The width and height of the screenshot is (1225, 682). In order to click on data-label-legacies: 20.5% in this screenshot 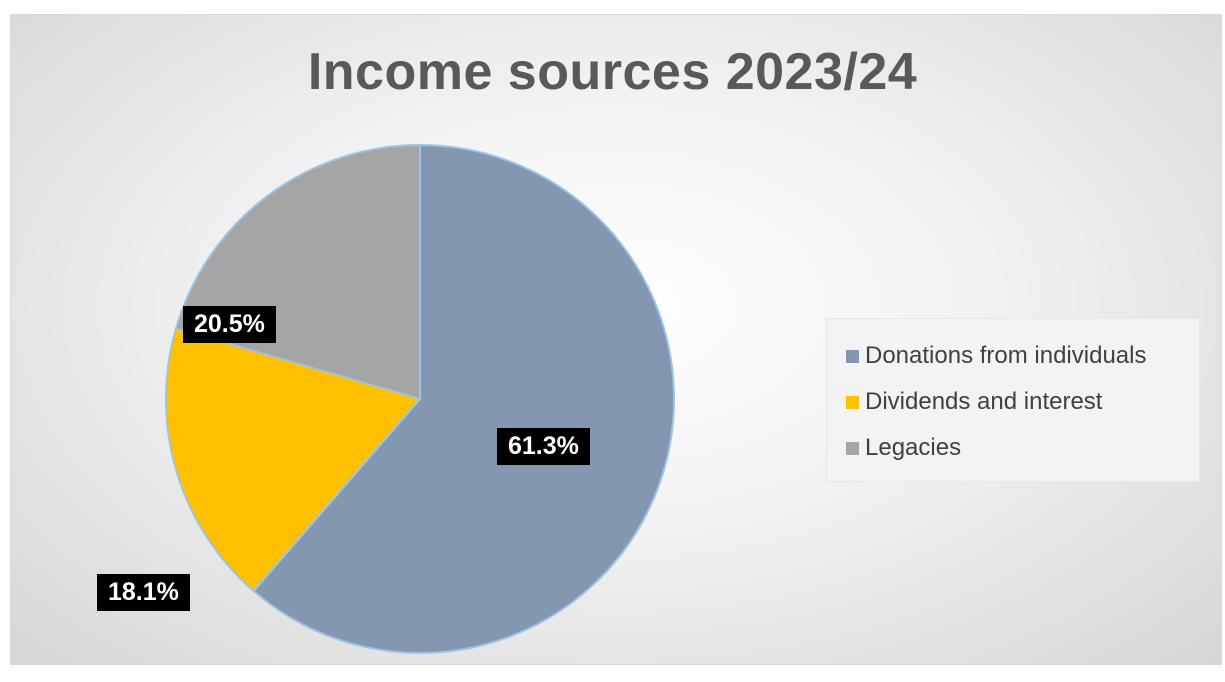, I will do `click(229, 324)`.